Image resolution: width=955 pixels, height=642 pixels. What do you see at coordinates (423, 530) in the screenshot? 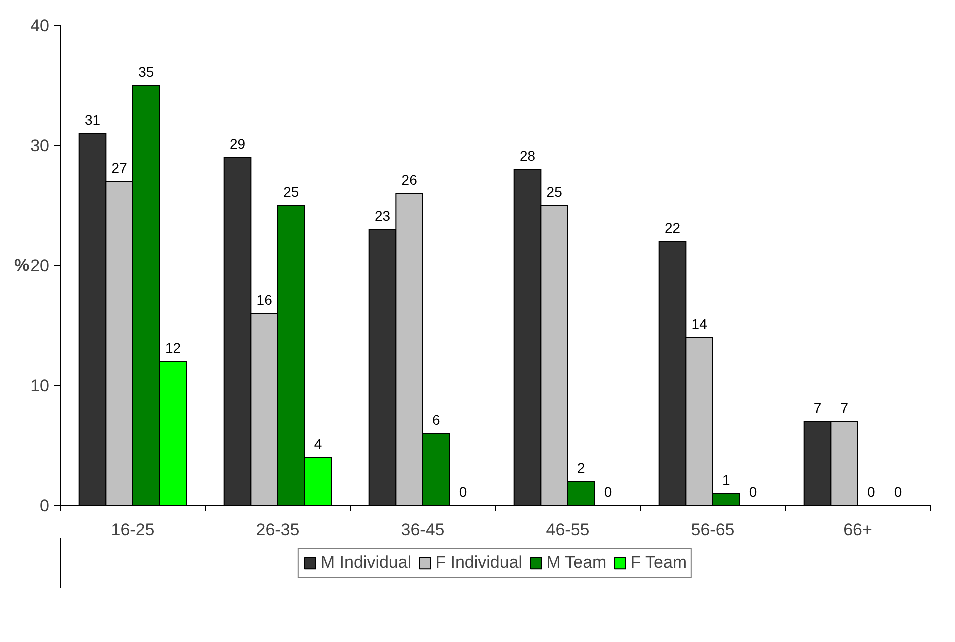
I see `x-tick-label: 36-45` at bounding box center [423, 530].